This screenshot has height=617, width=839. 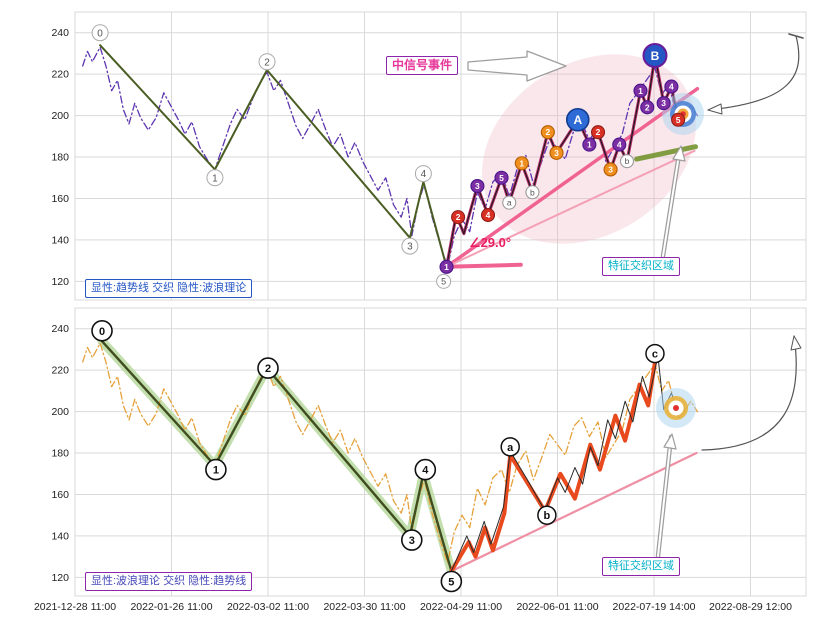 I want to click on target-marker-ring, so click(x=676, y=408).